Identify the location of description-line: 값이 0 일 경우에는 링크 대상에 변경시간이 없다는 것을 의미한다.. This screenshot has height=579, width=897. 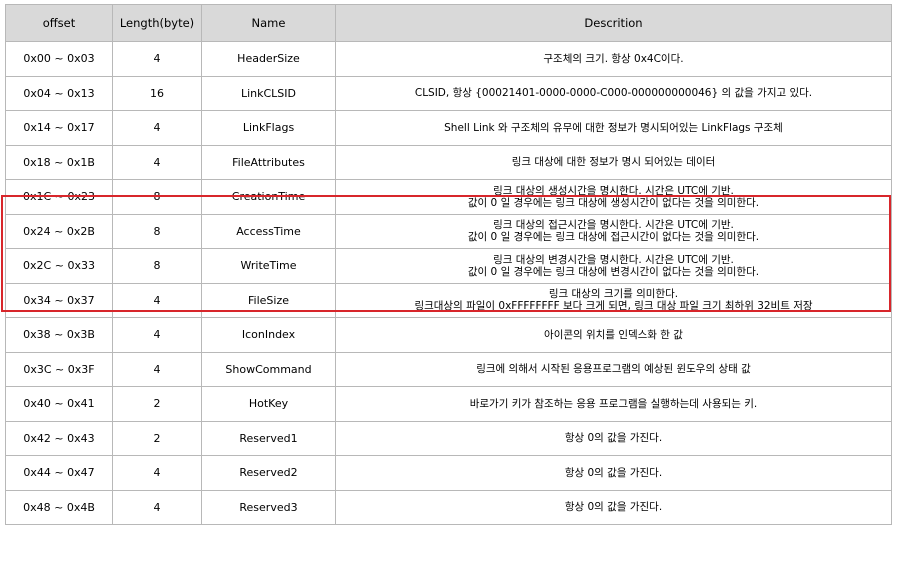
(613, 271).